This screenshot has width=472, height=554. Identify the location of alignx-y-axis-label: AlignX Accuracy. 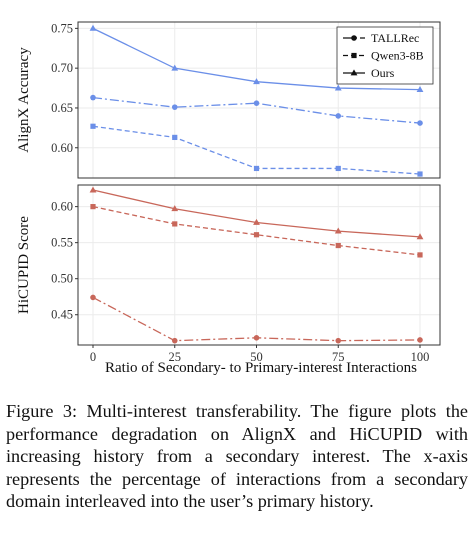
(24, 100).